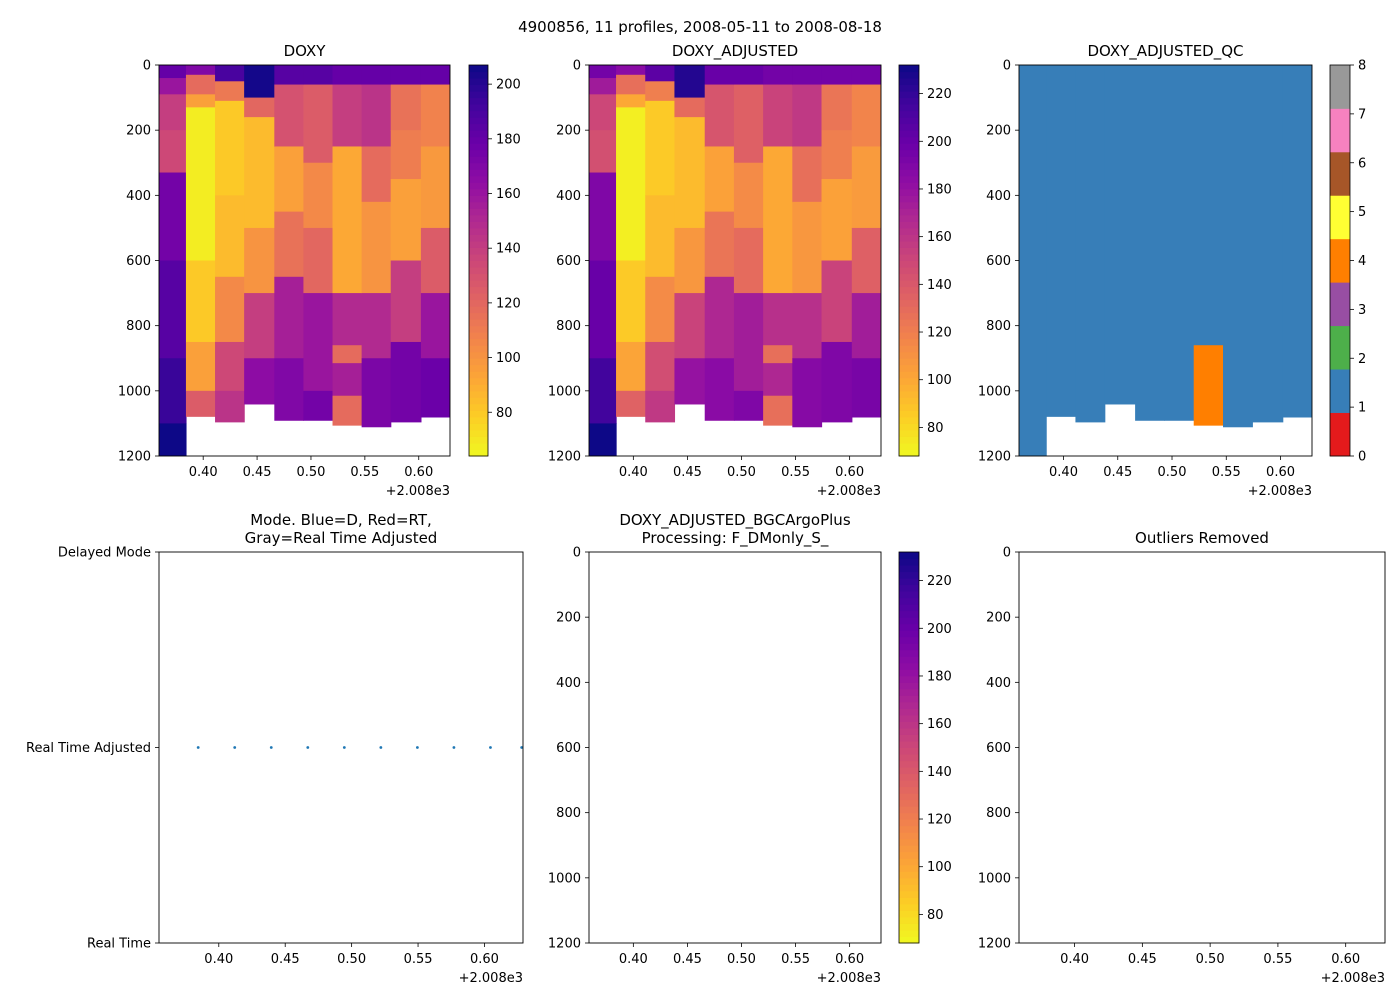 Image resolution: width=1400 pixels, height=1000 pixels. I want to click on panel-title: Outliers Removed, so click(1202, 538).